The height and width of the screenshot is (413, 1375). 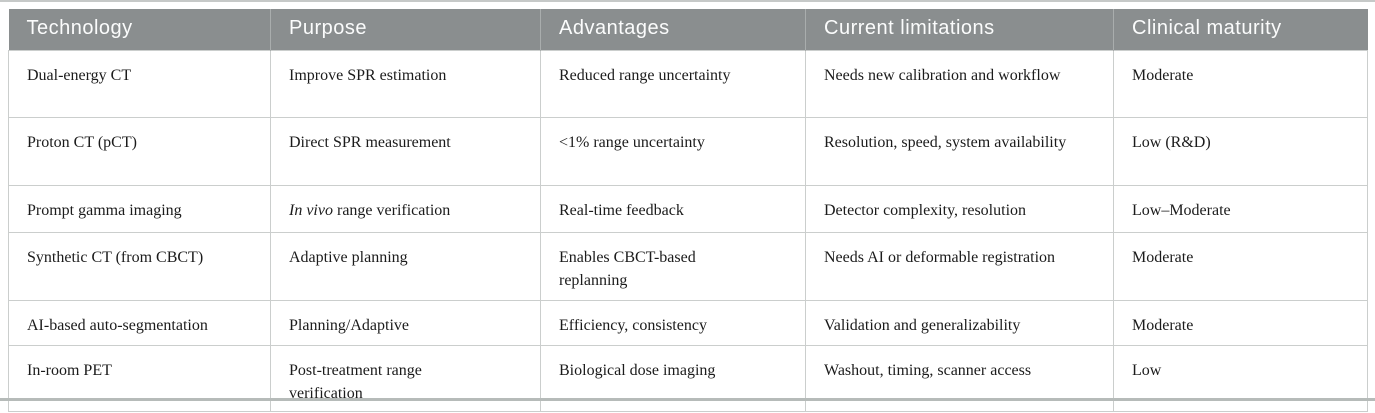 I want to click on cell-text: Low–Moderate, so click(x=1181, y=210).